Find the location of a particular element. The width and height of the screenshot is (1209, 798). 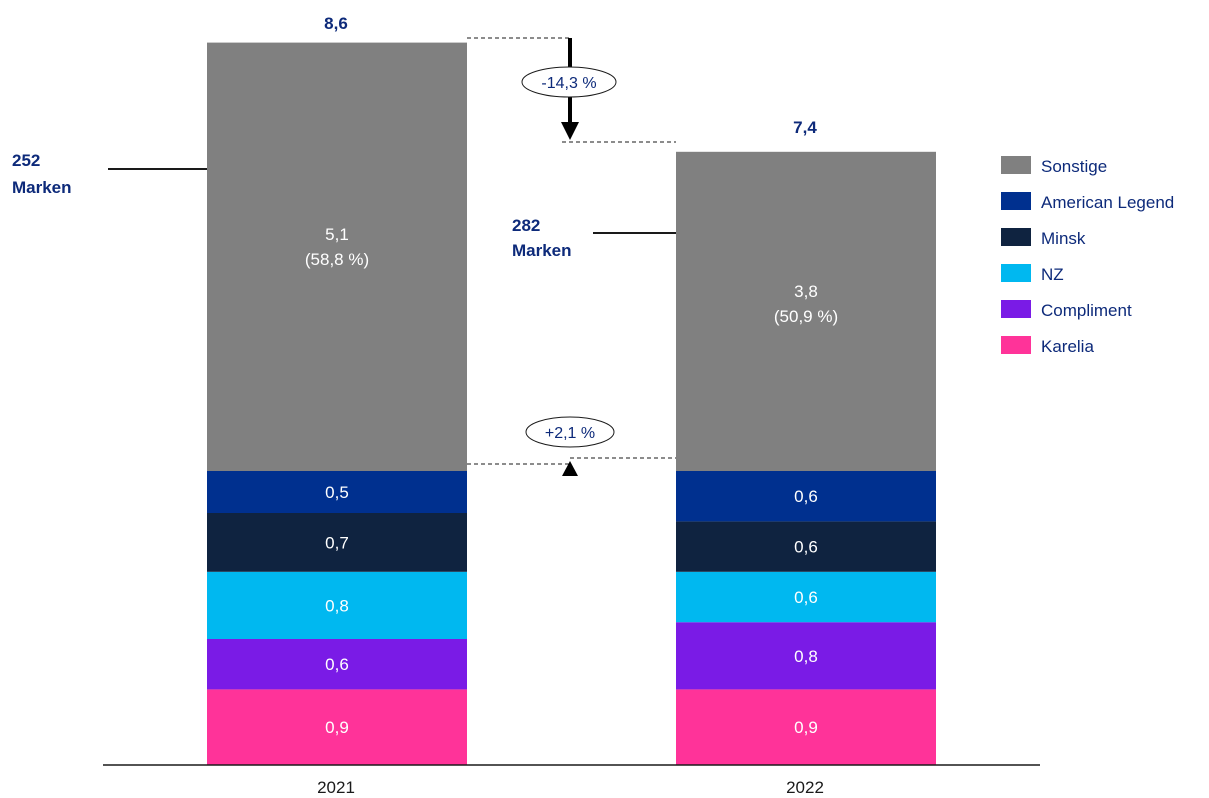

bar-segment-minsk-2021 is located at coordinates (337, 542).